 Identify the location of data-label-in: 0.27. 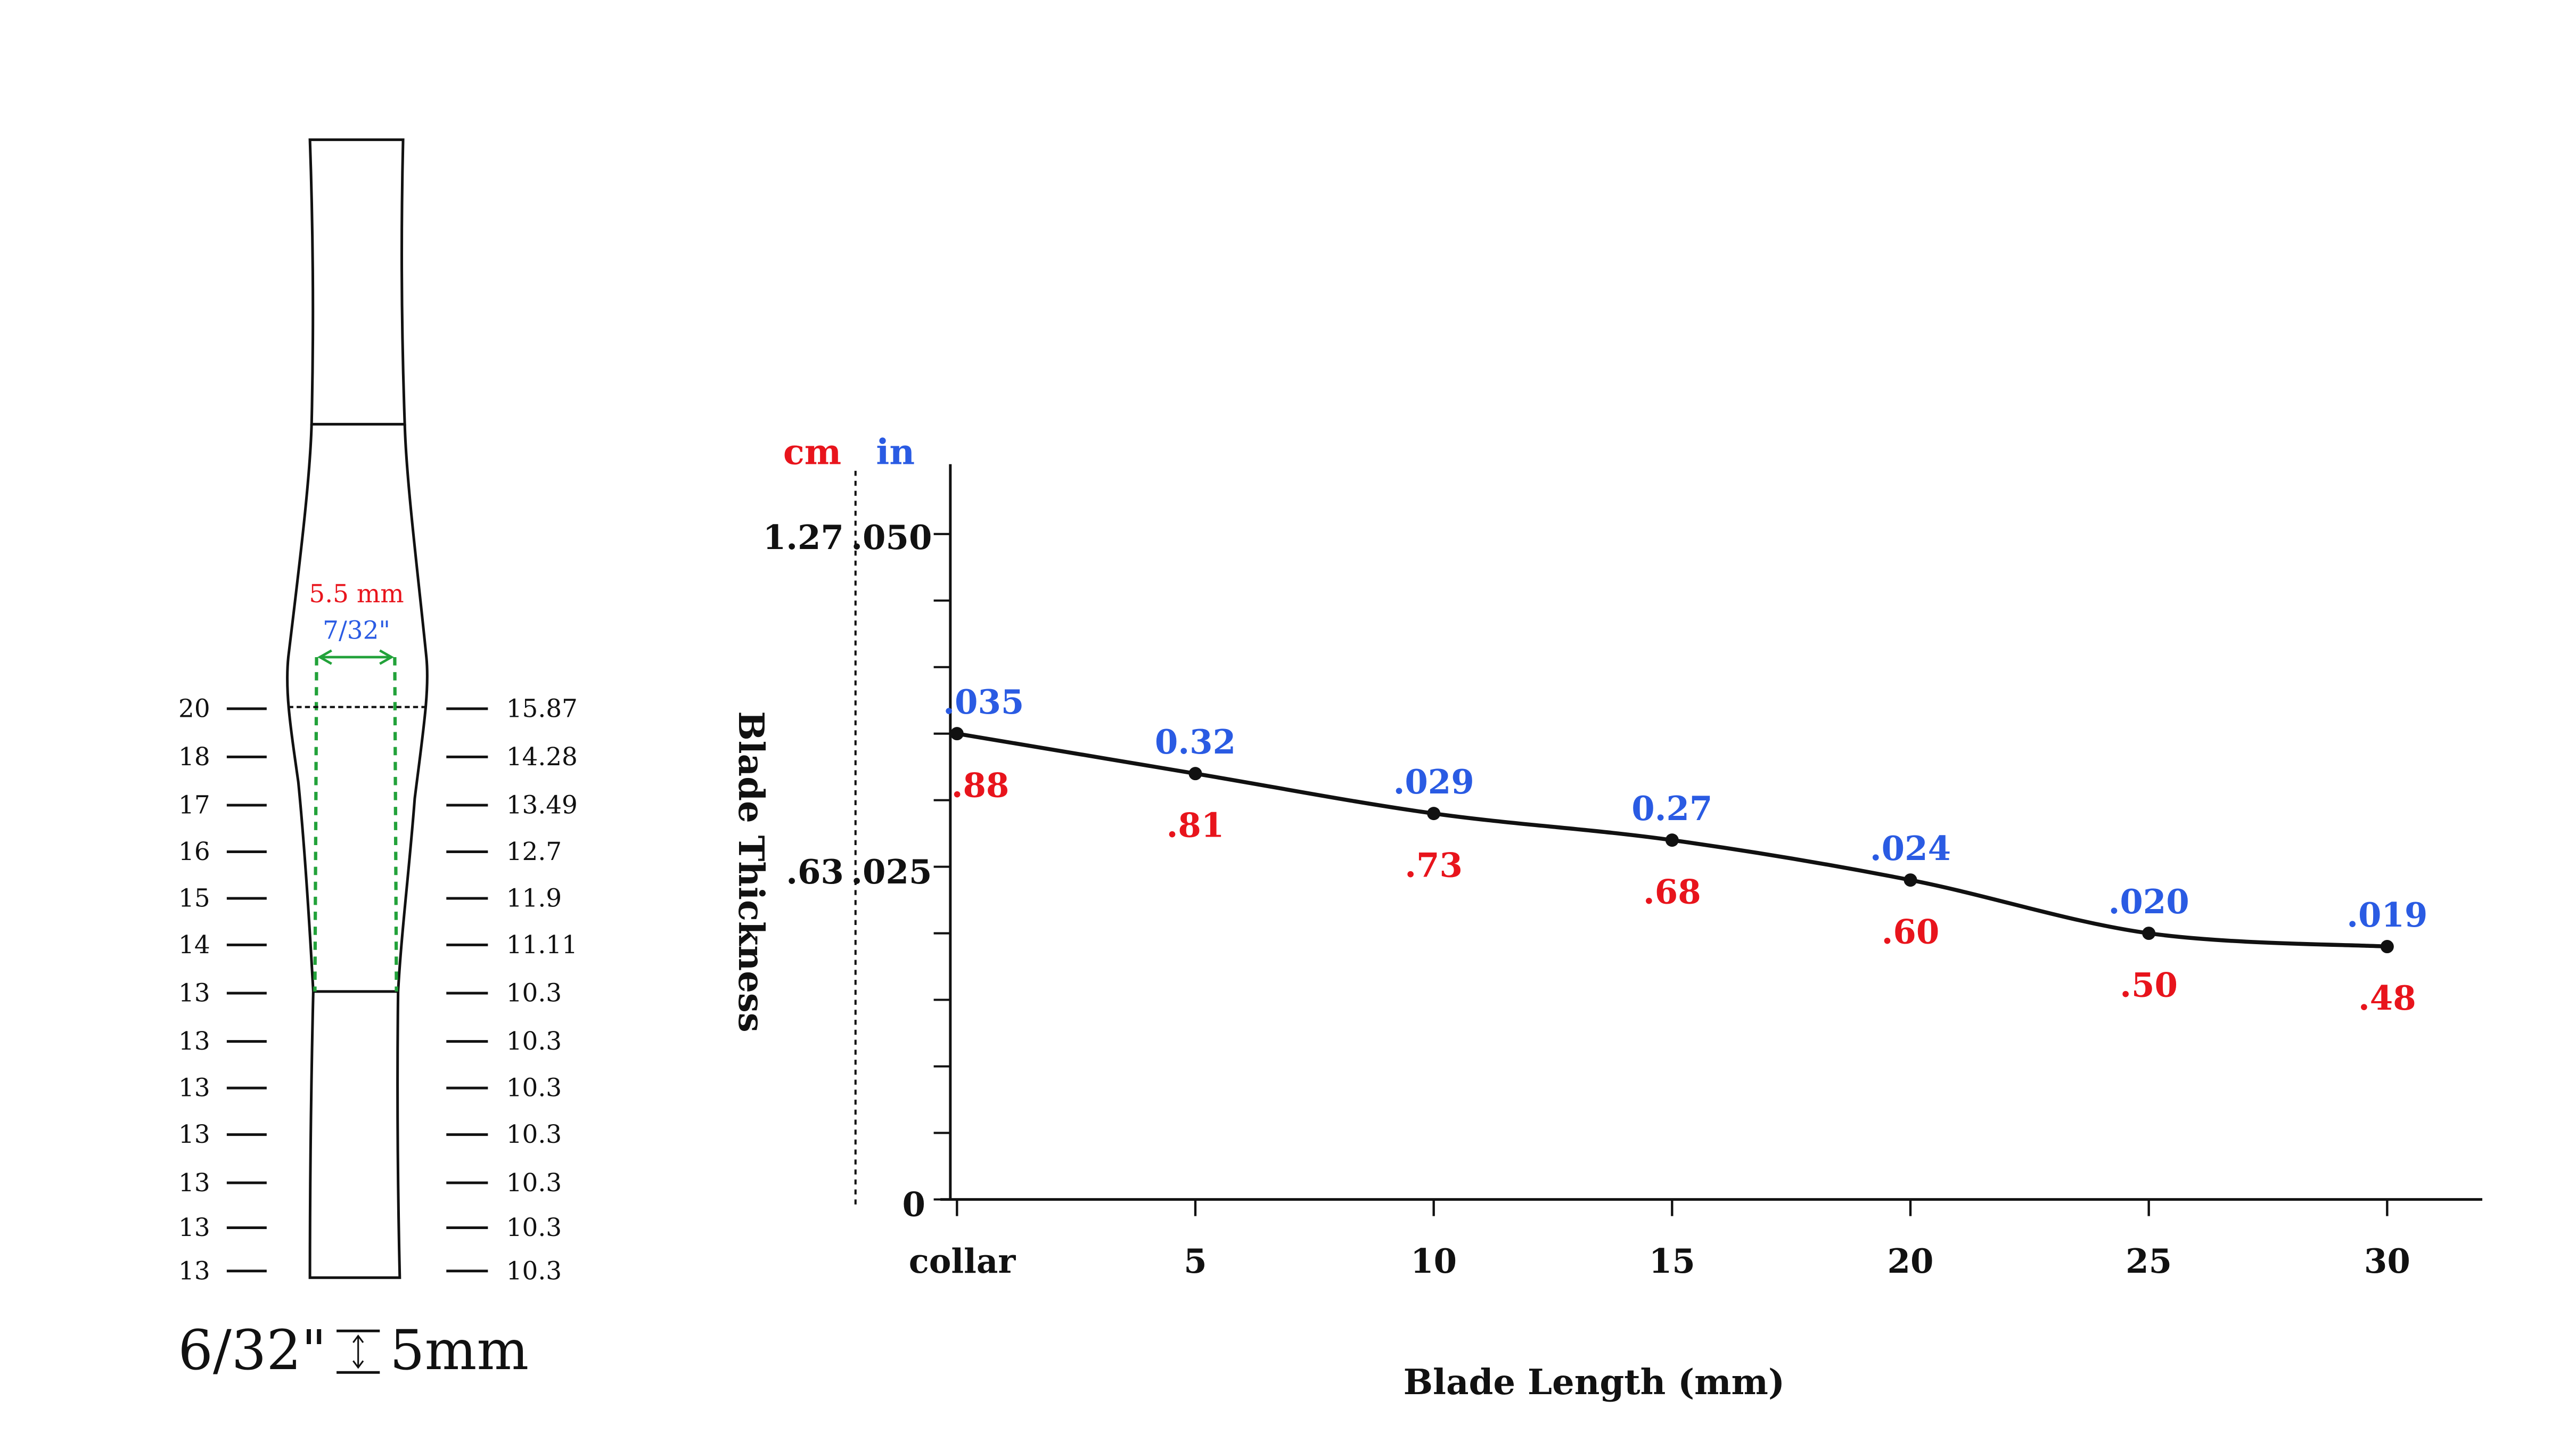
(1671, 808).